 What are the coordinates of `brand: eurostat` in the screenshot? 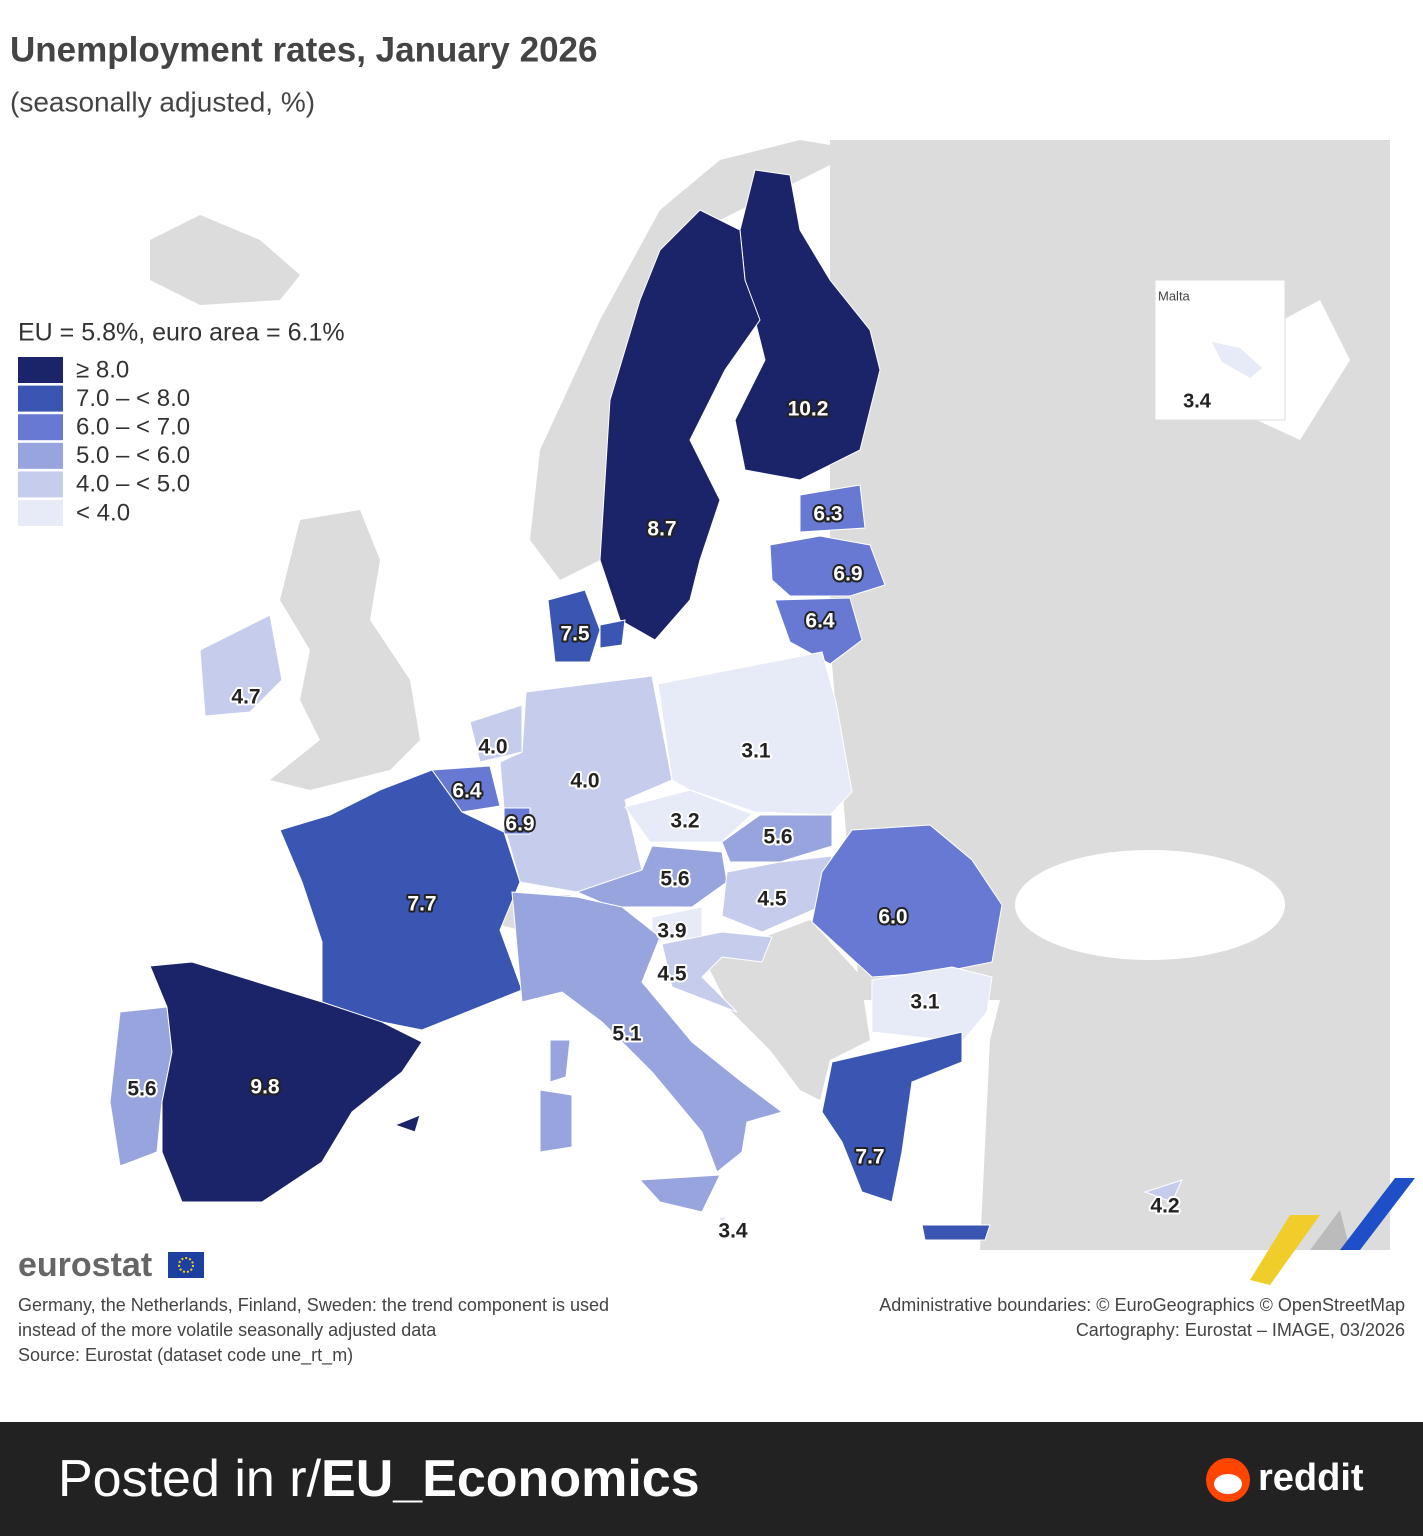 It's located at (85, 1265).